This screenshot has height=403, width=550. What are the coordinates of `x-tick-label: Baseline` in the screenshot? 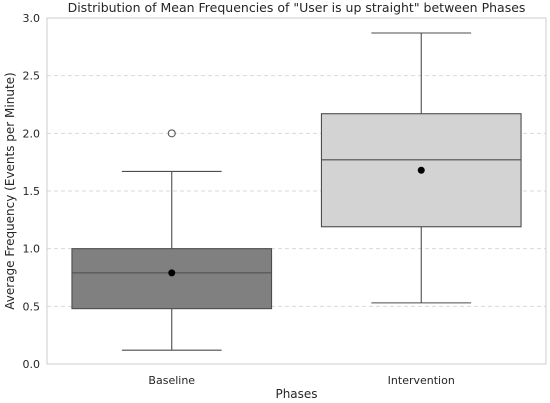 It's located at (171, 380).